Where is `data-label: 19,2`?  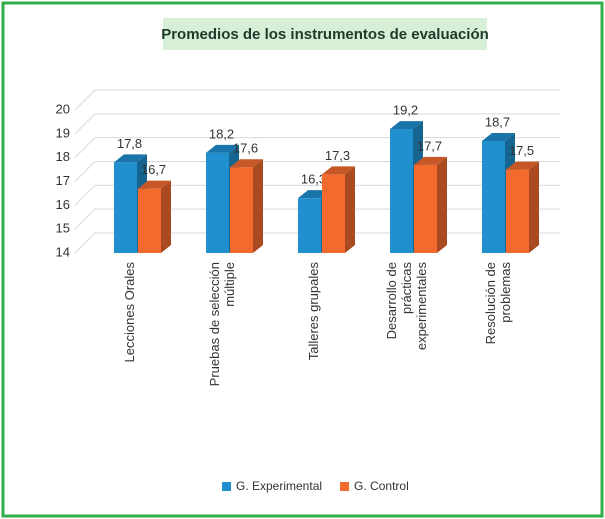 data-label: 19,2 is located at coordinates (405, 110).